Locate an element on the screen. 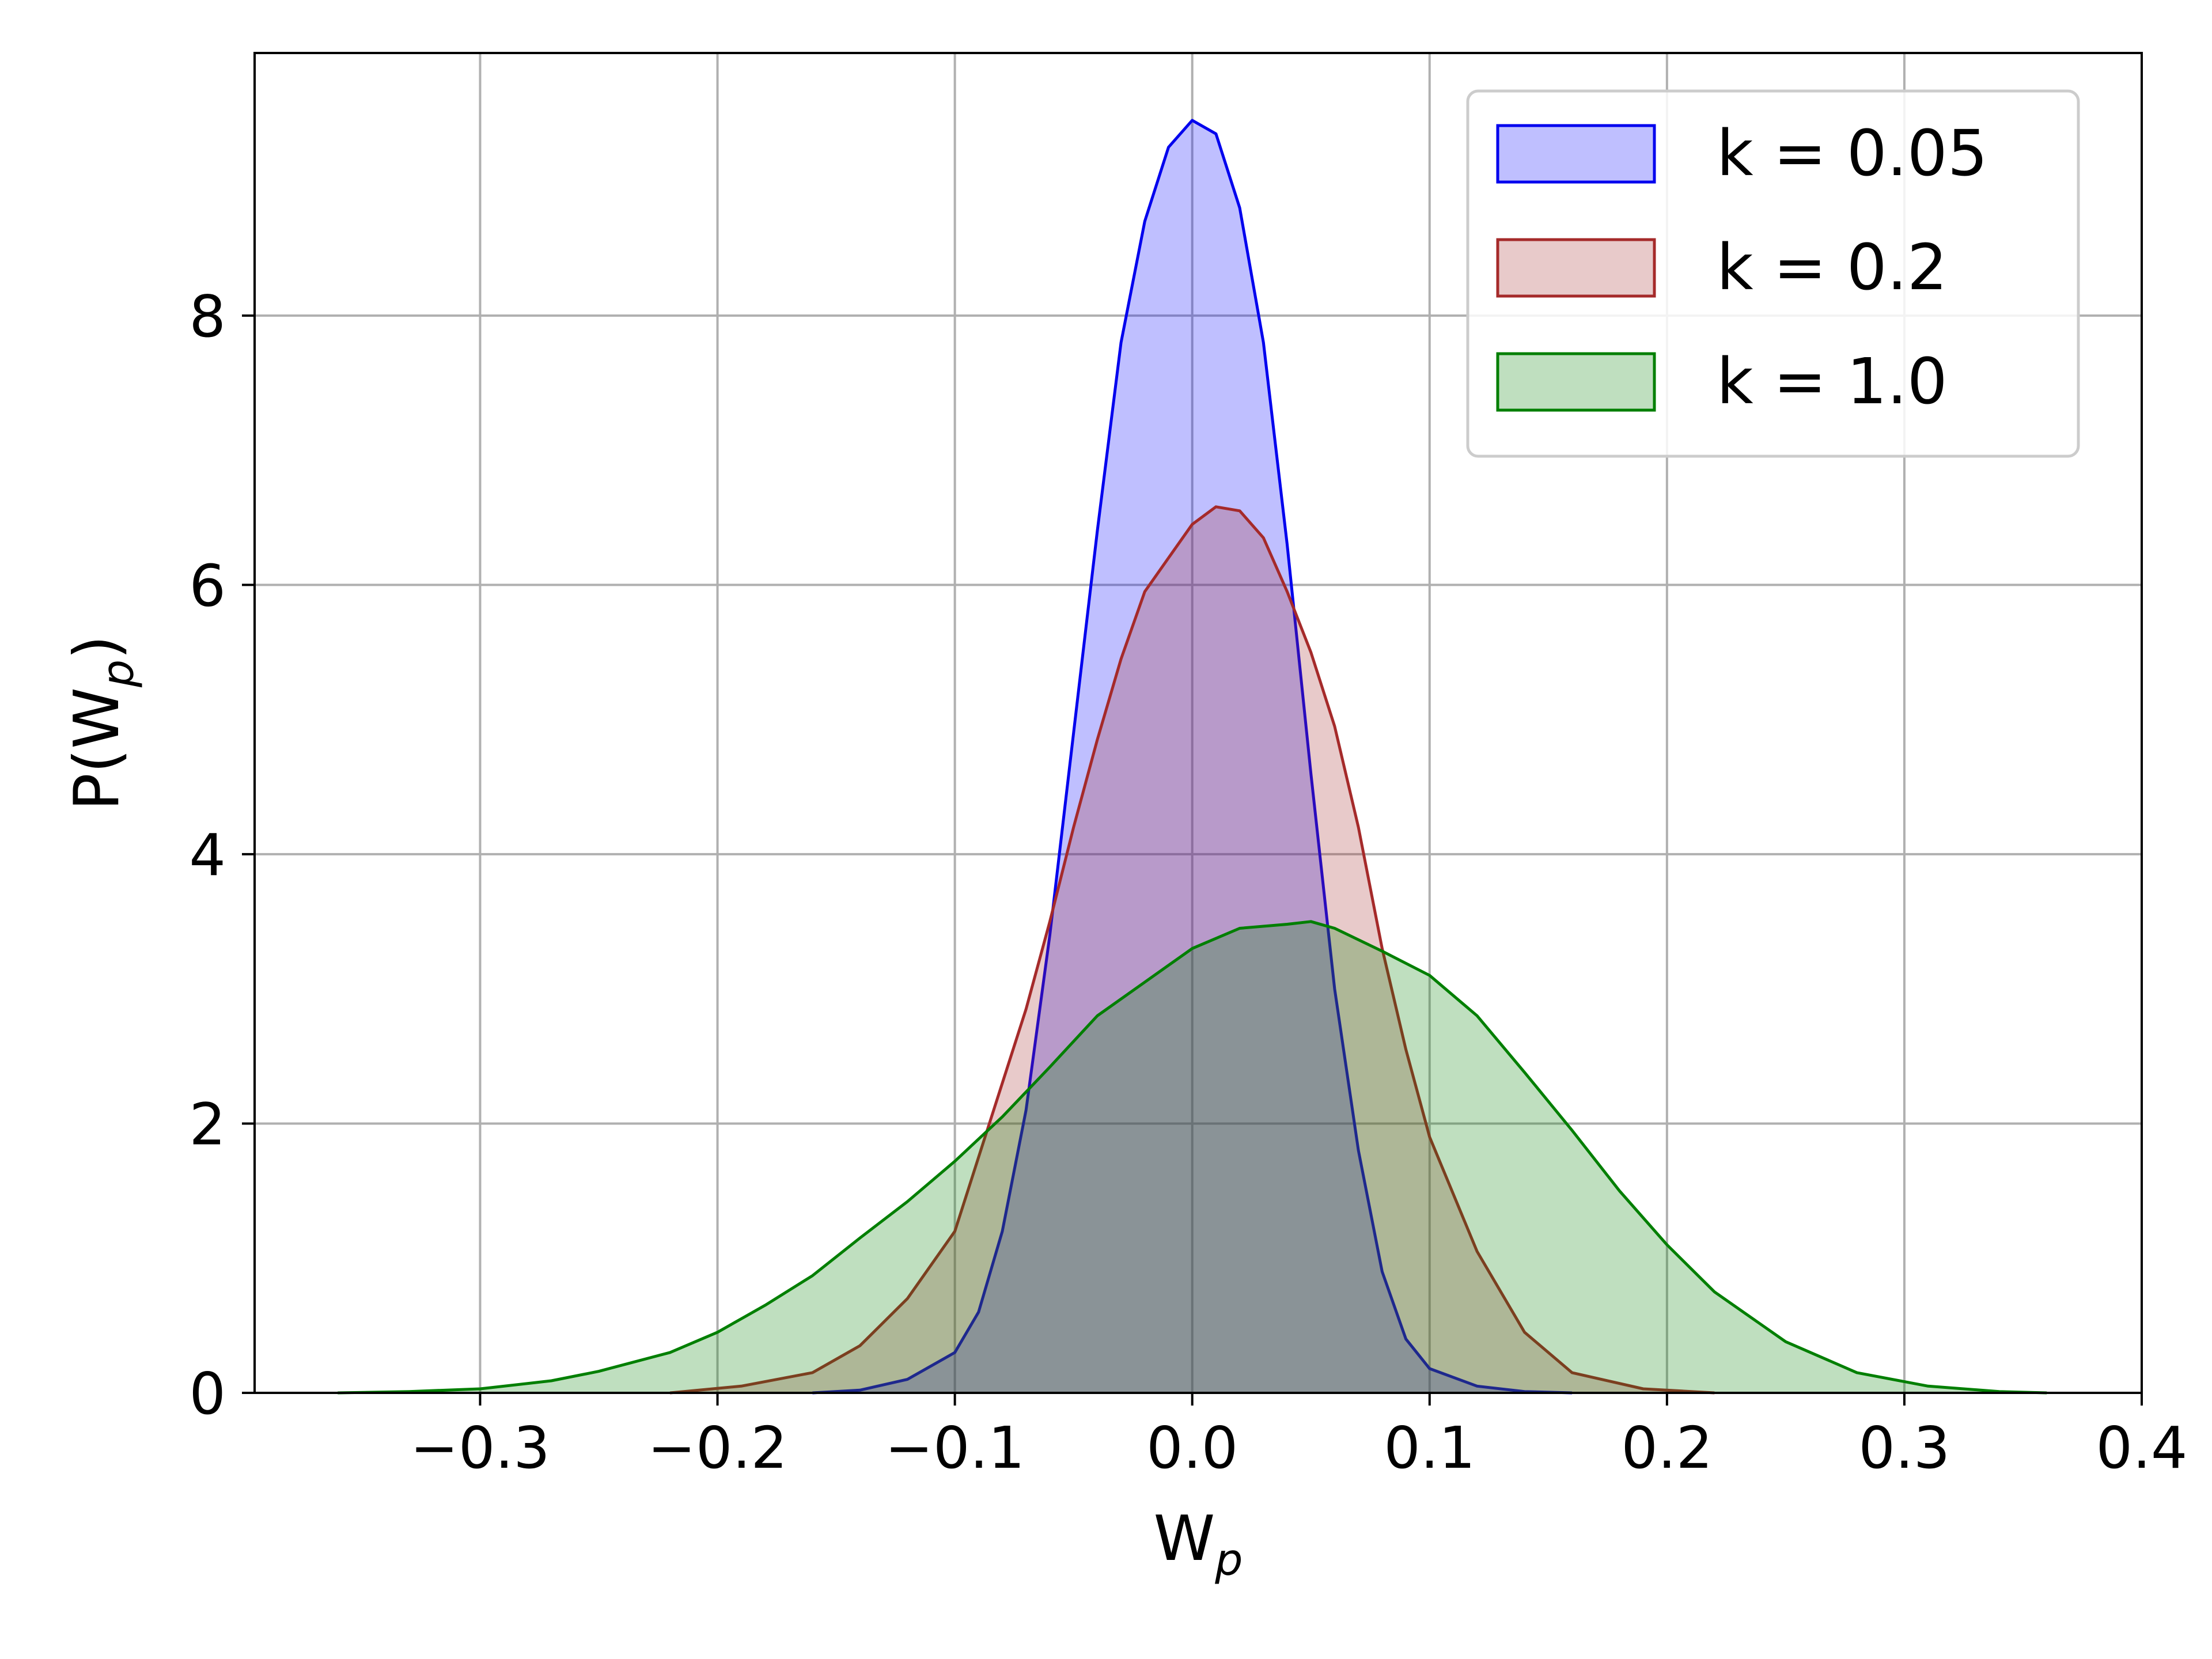 This screenshot has width=2212, height=1659. x-tick-label: 0.3 is located at coordinates (1904, 1448).